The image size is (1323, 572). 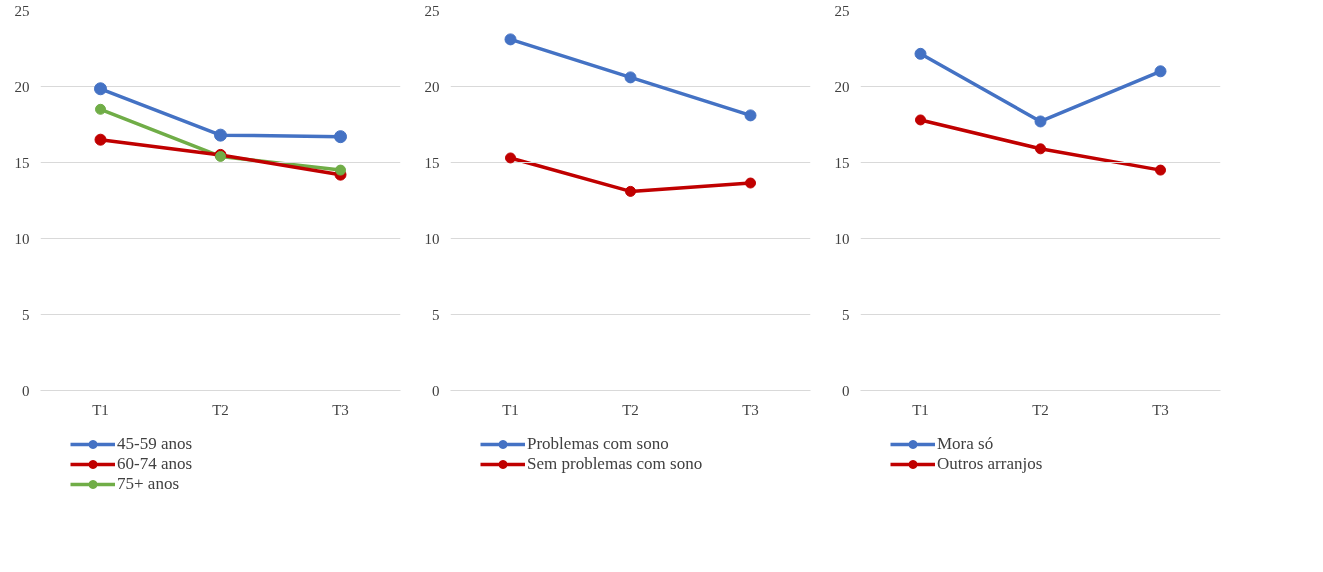 What do you see at coordinates (148, 484) in the screenshot?
I see `legend-label: 75+ anos` at bounding box center [148, 484].